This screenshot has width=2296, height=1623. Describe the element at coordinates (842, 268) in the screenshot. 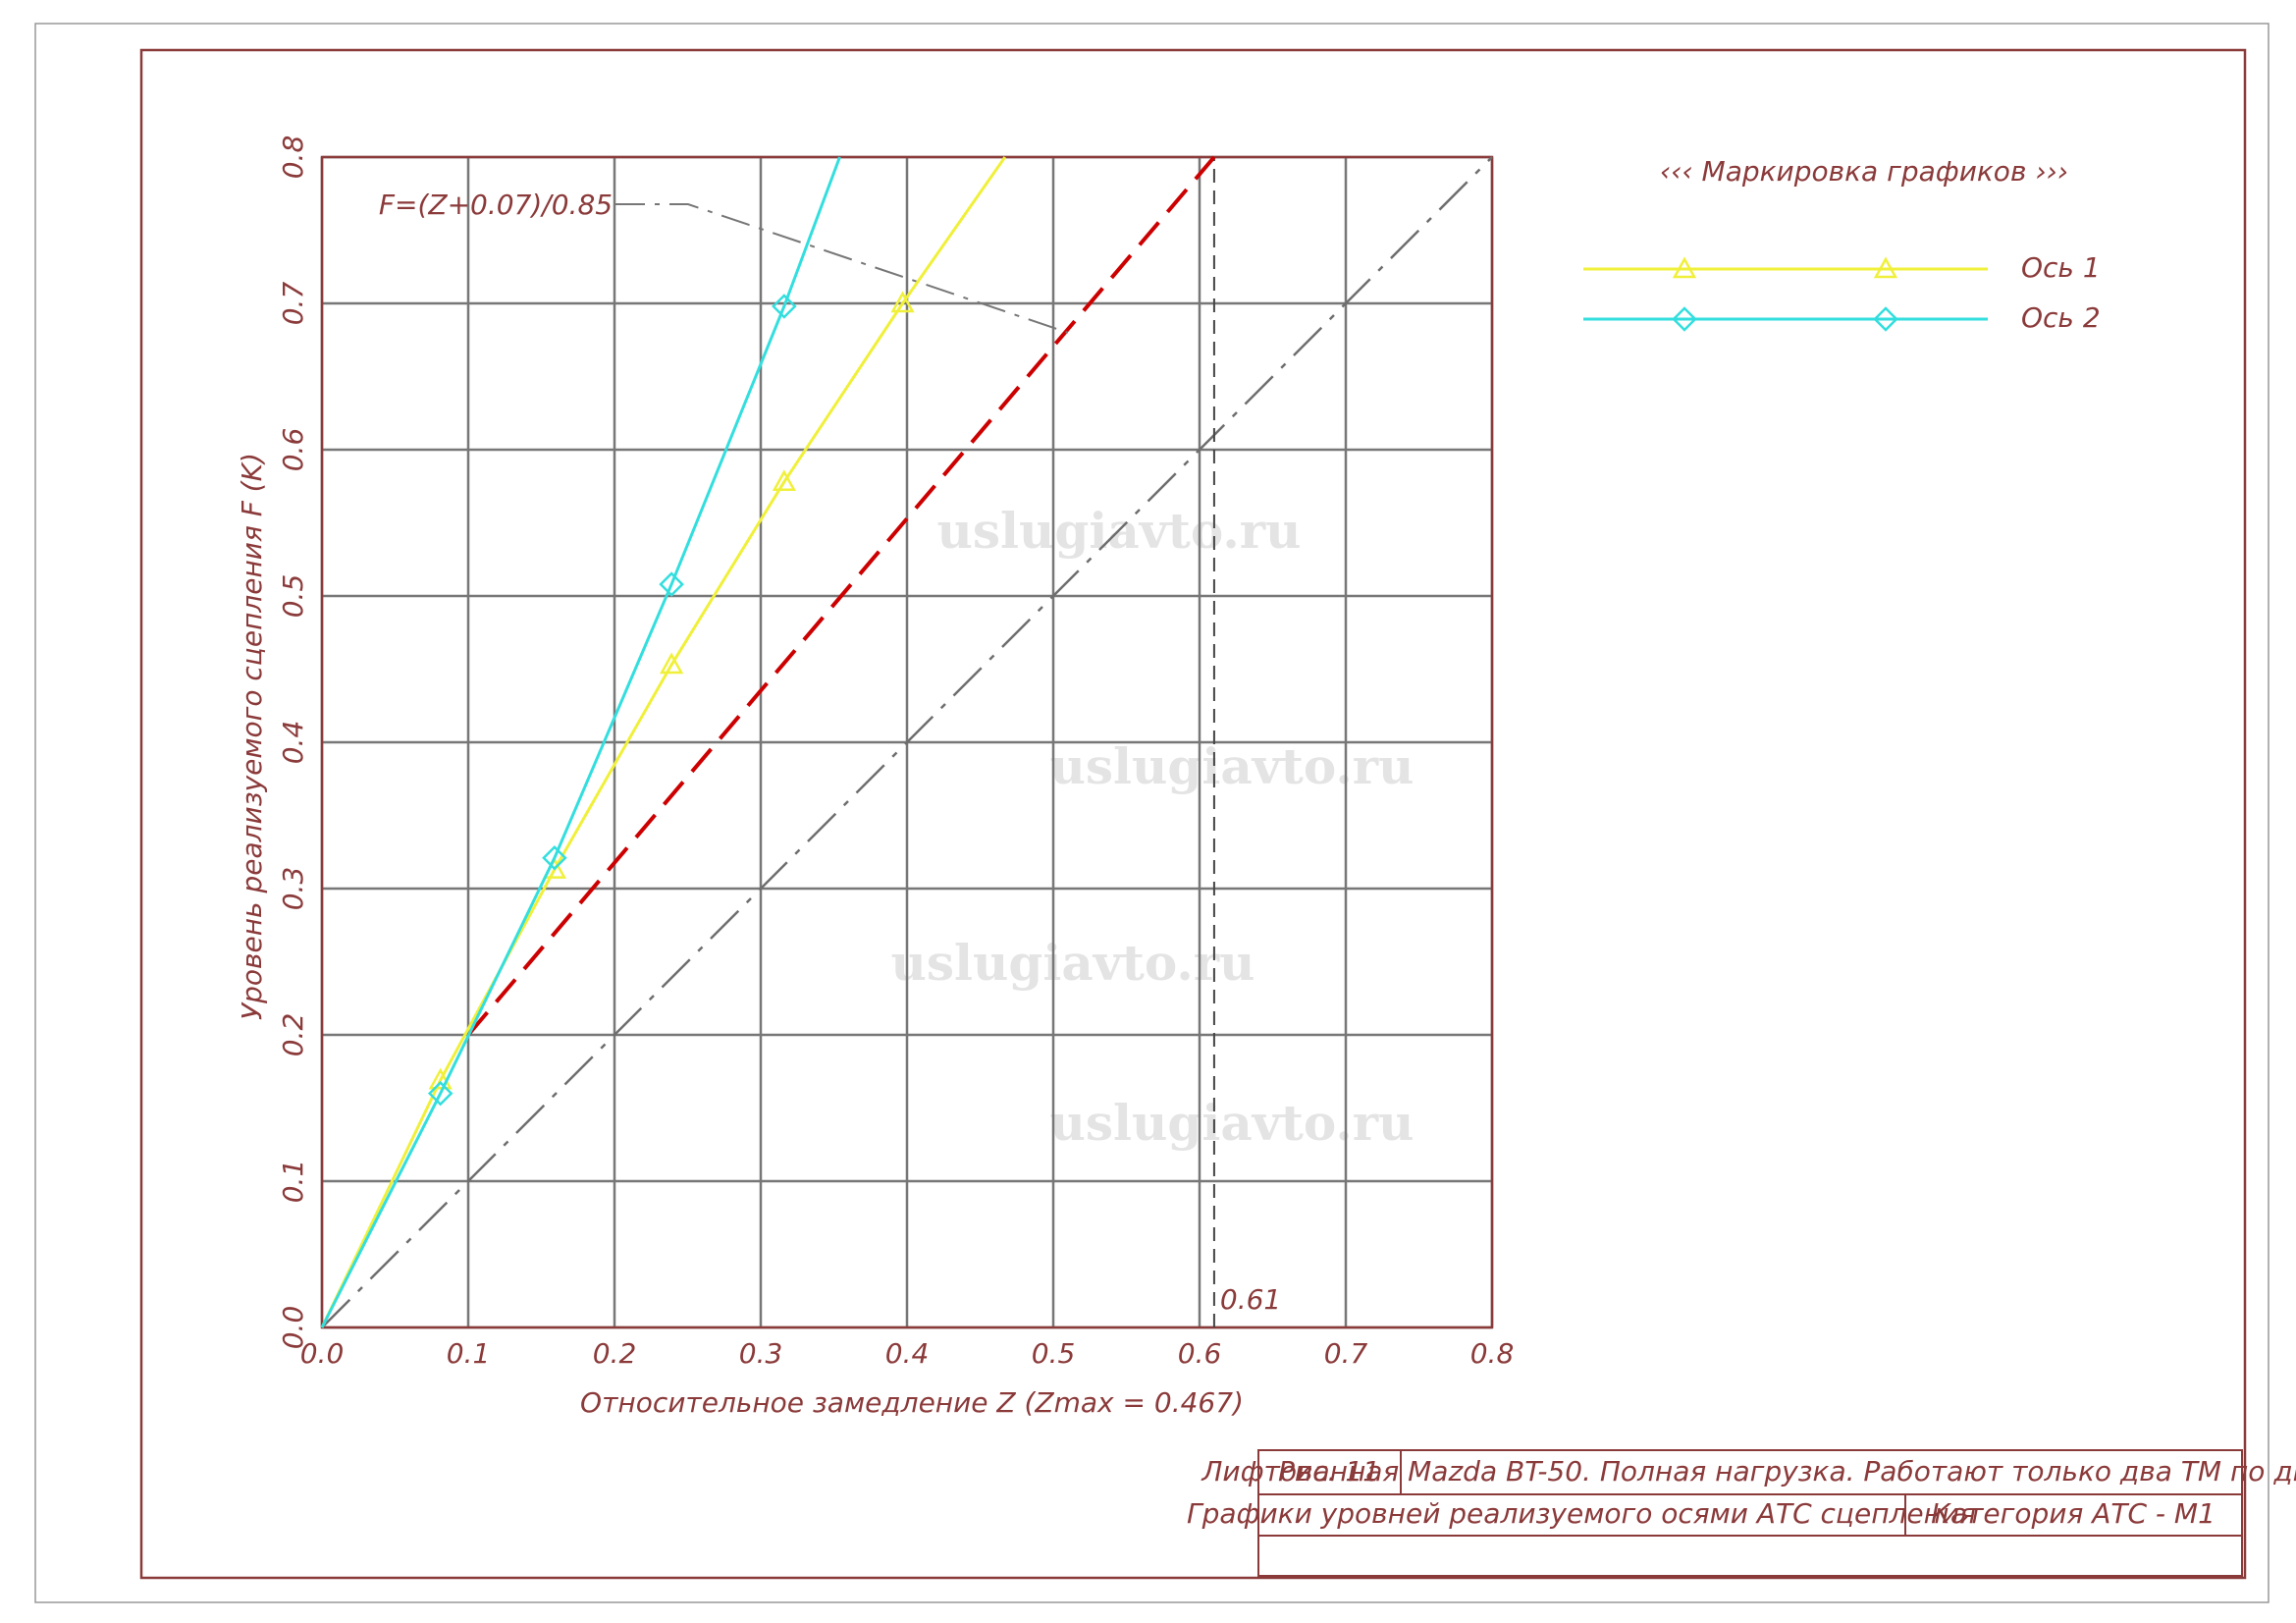

I see `formula-leader` at that location.